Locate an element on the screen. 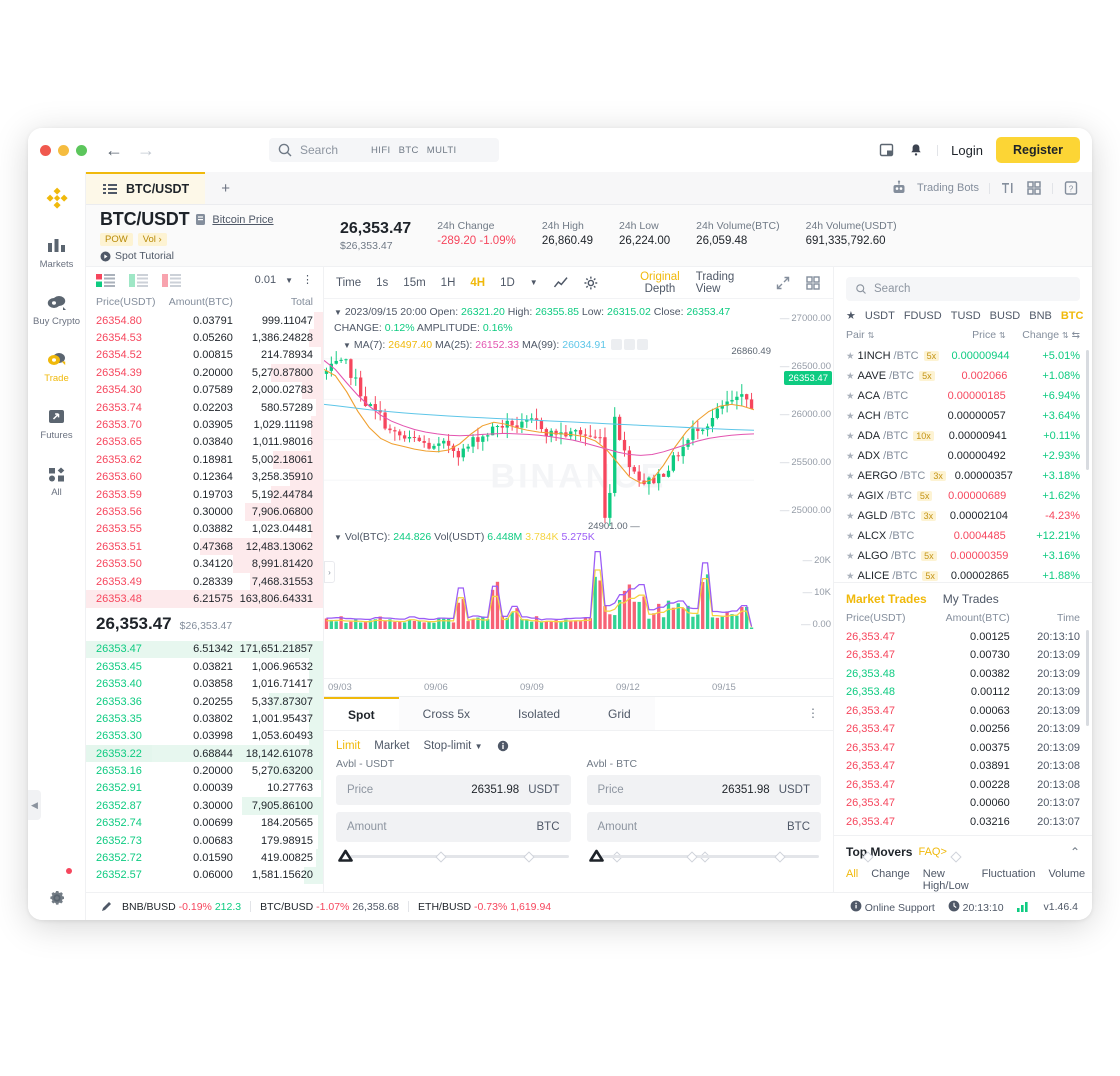 The width and height of the screenshot is (1120, 1076). order-form-more-icon: ⋮ is located at coordinates (813, 712).